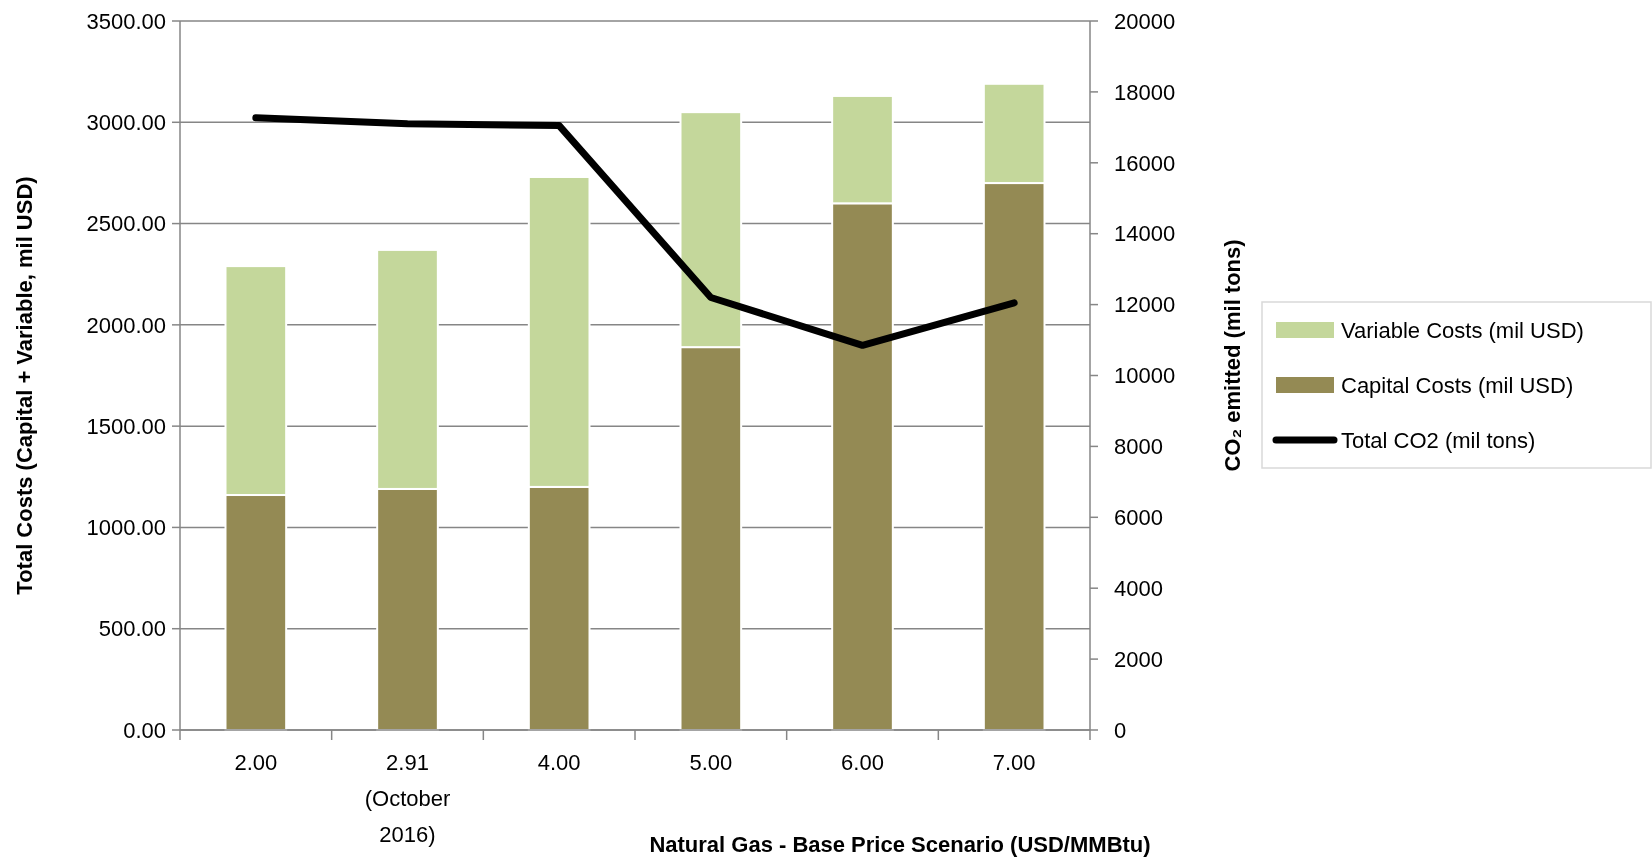 The image size is (1652, 858). I want to click on y2-tick-label: 8000, so click(1138, 447).